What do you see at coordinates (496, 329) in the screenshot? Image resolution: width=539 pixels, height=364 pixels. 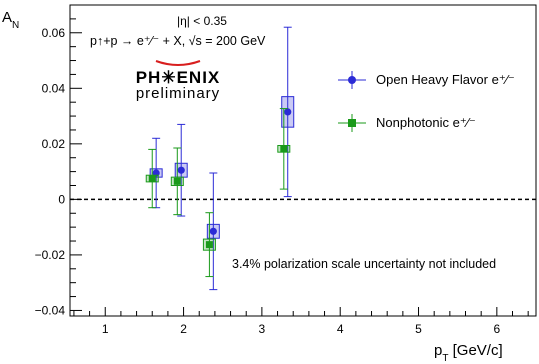 I see `x-tick-label: 6` at bounding box center [496, 329].